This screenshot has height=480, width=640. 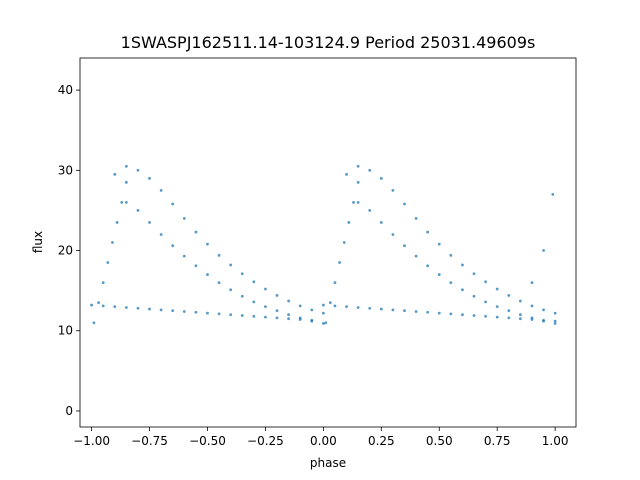 I want to click on x-tick-label: −0.50, so click(x=207, y=441).